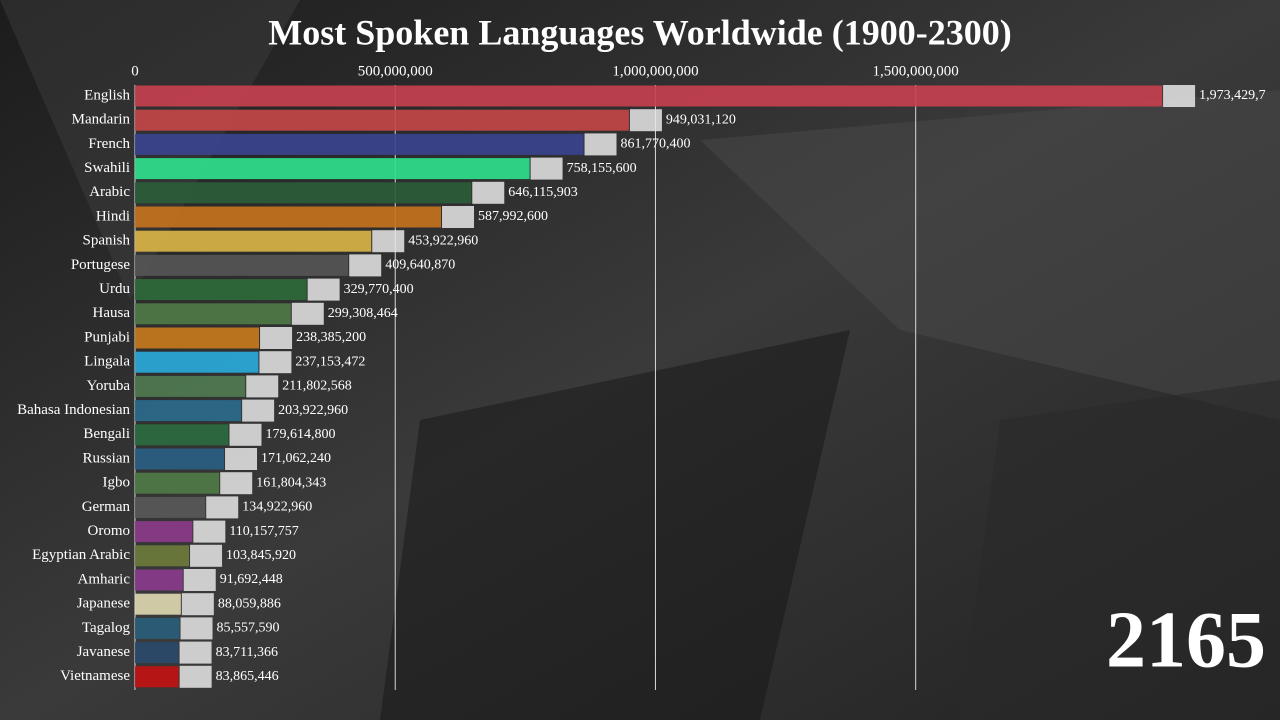  I want to click on x-tick-label: 0, so click(135, 71).